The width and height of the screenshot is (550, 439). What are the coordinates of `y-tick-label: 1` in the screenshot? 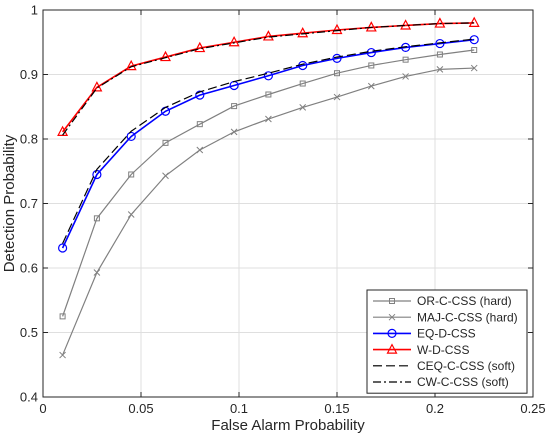 It's located at (34, 10).